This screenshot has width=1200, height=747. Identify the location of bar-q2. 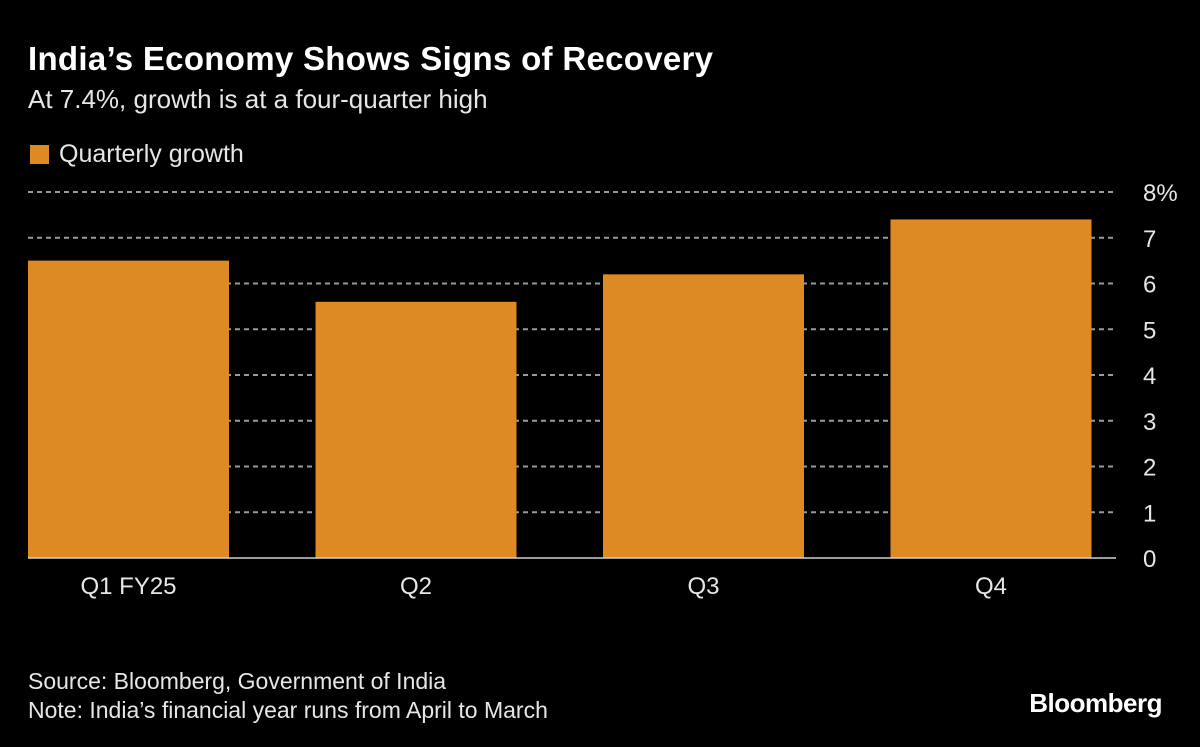
(416, 429).